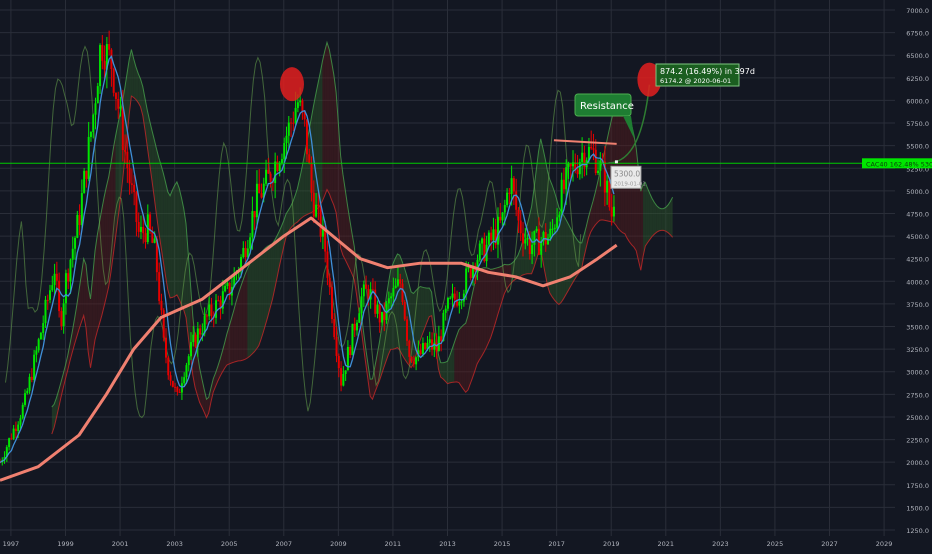 This screenshot has height=554, width=932. I want to click on price-axis-tick-label: 5500.0, so click(917, 147).